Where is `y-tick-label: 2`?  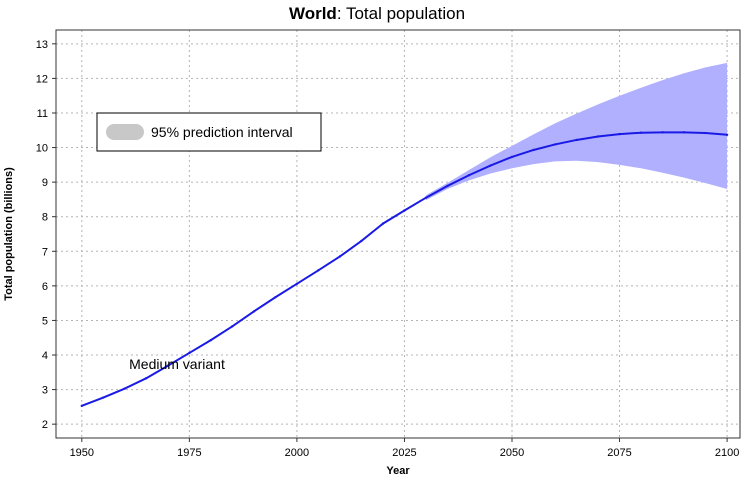
y-tick-label: 2 is located at coordinates (45, 425).